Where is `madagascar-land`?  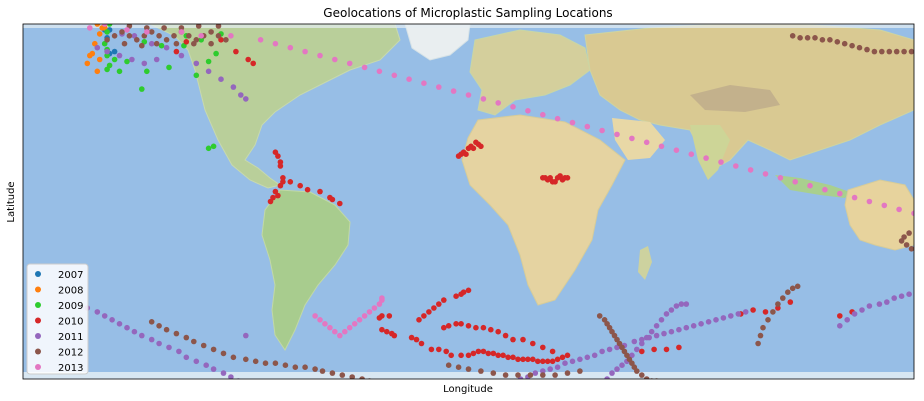 madagascar-land is located at coordinates (645, 263).